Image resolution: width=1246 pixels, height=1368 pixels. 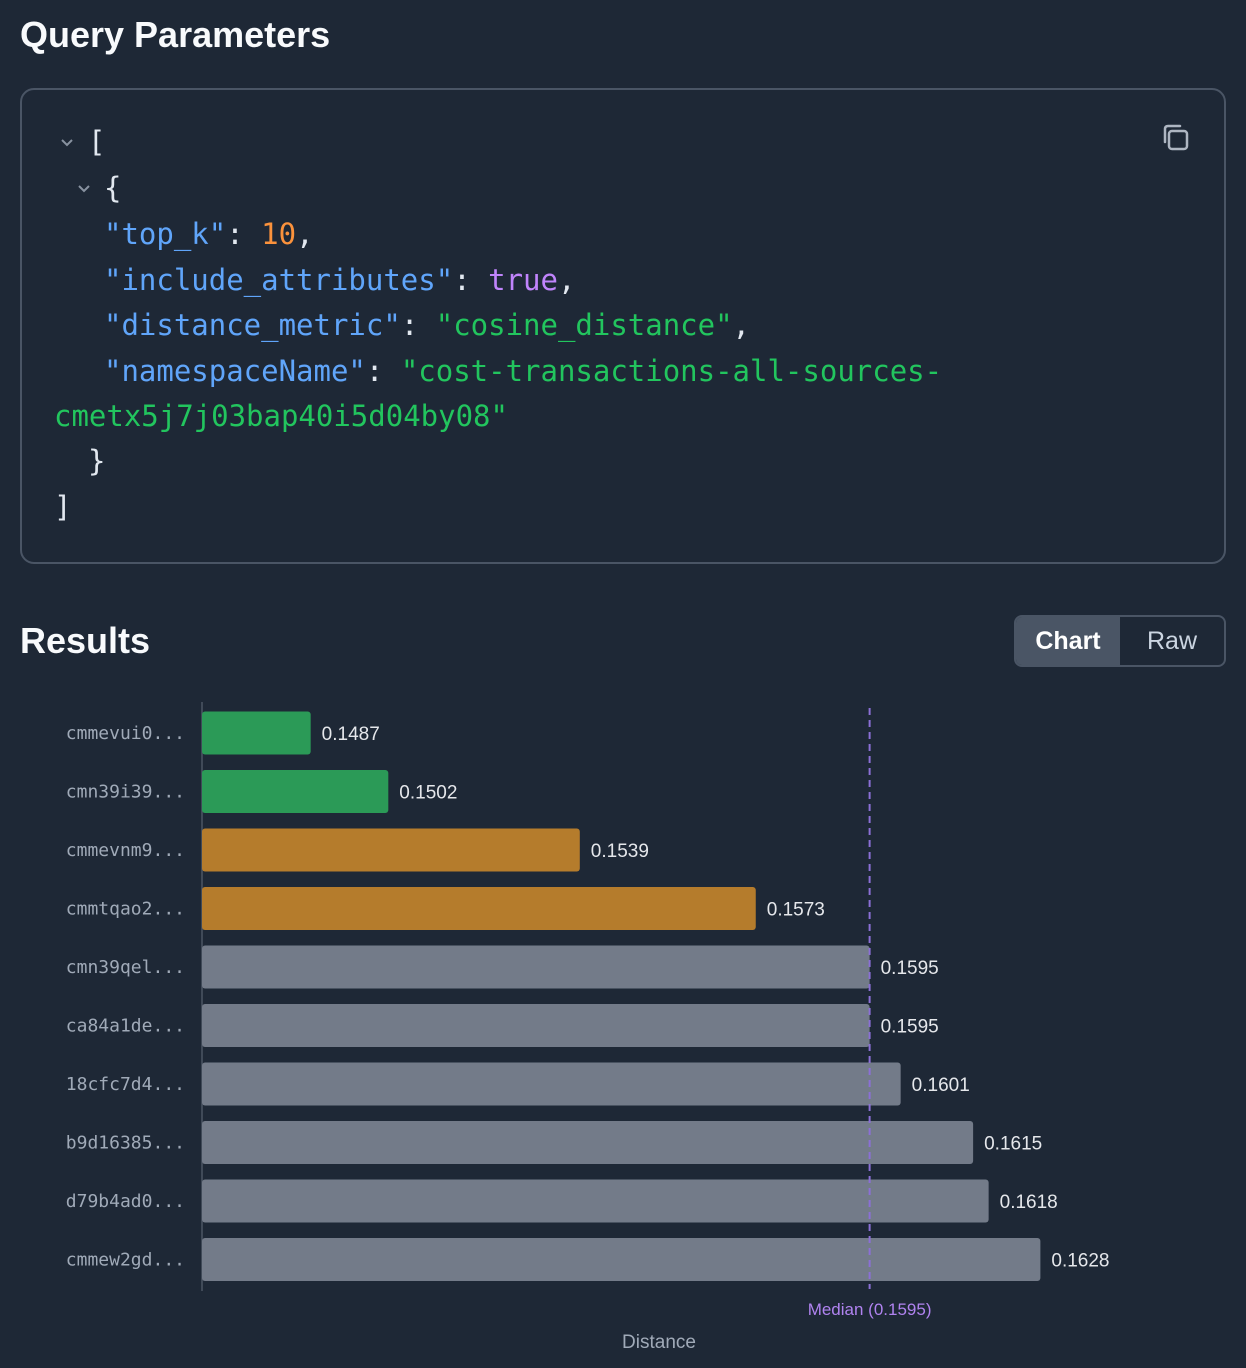 I want to click on copy-icon, so click(x=1176, y=137).